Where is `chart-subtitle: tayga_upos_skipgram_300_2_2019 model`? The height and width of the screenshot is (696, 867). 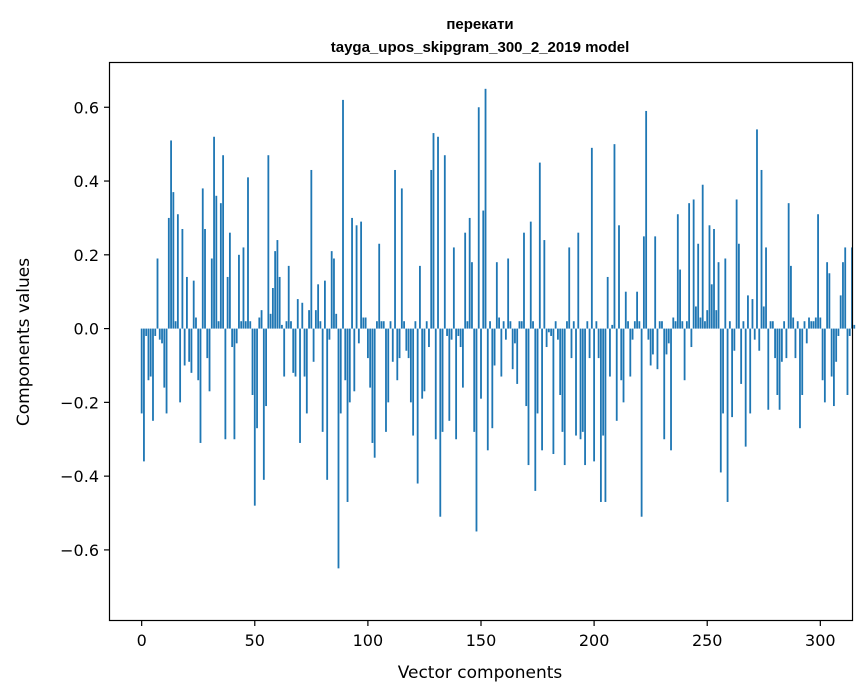
chart-subtitle: tayga_upos_skipgram_300_2_2019 model is located at coordinates (480, 47).